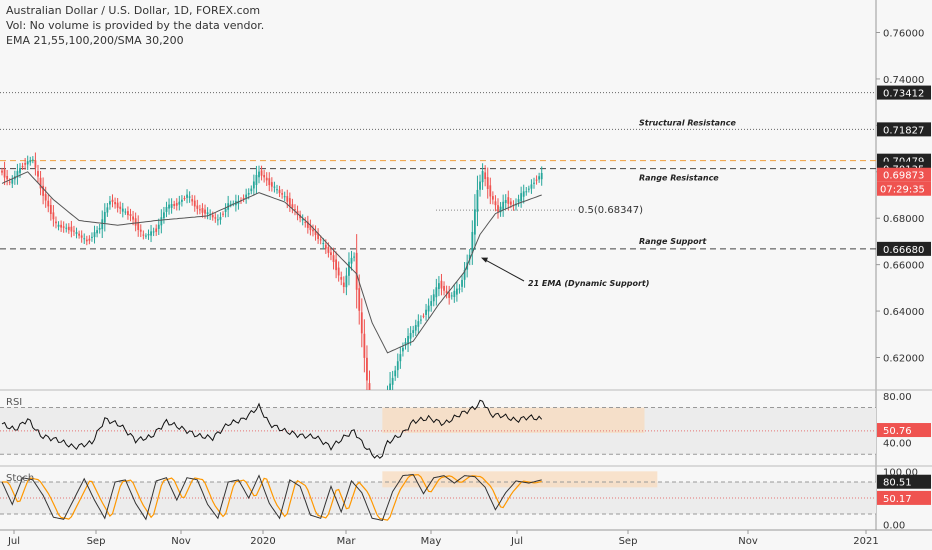  What do you see at coordinates (902, 190) in the screenshot?
I see `countdown-label: 07:29:35` at bounding box center [902, 190].